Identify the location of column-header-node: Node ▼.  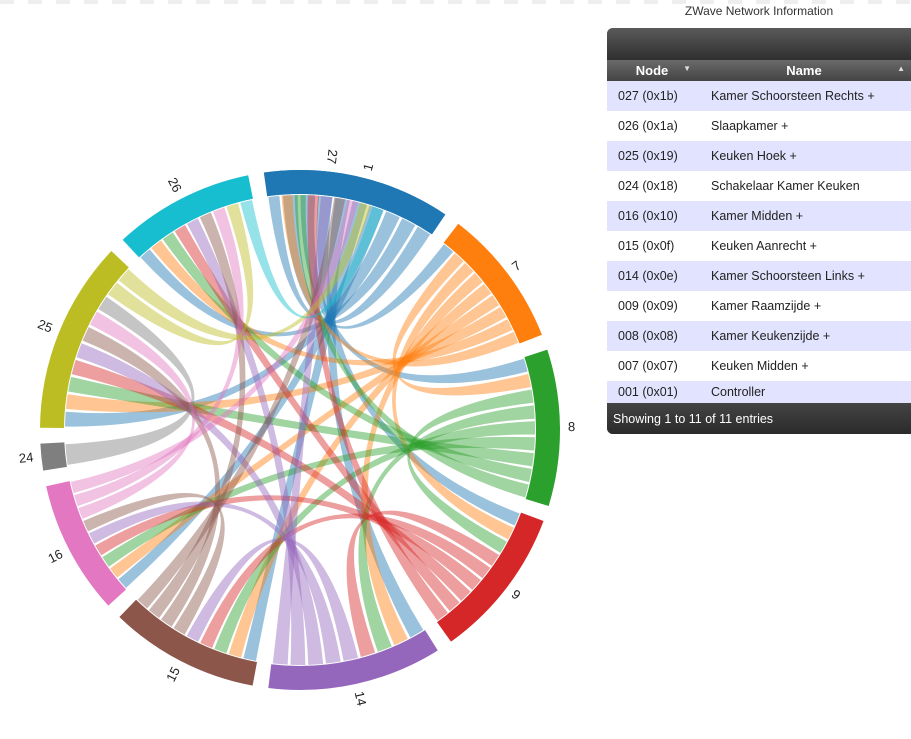
(652, 70).